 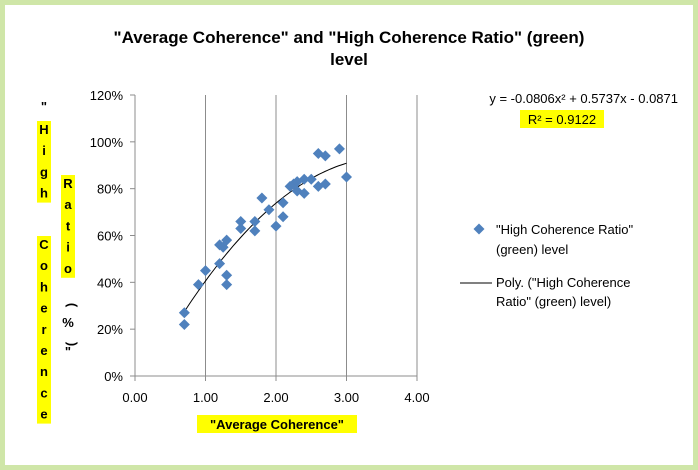 What do you see at coordinates (72, 344) in the screenshot?
I see `y-axis-title-char: )` at bounding box center [72, 344].